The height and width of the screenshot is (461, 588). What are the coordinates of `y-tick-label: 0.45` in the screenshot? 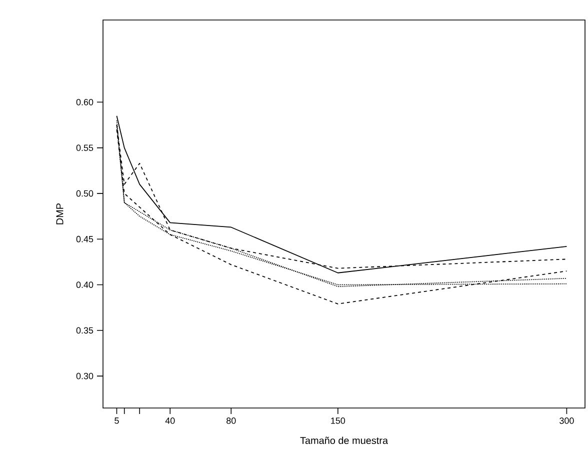 It's located at (85, 239).